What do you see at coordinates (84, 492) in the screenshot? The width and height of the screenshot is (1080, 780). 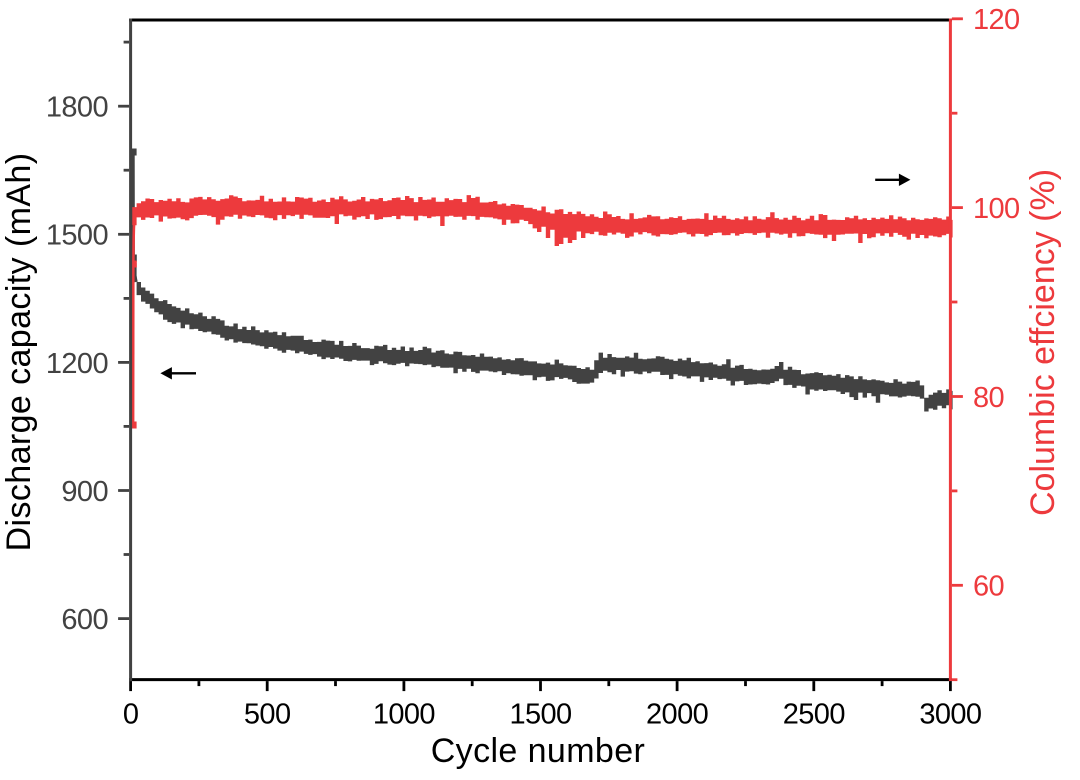 I see `svg-text: 900` at bounding box center [84, 492].